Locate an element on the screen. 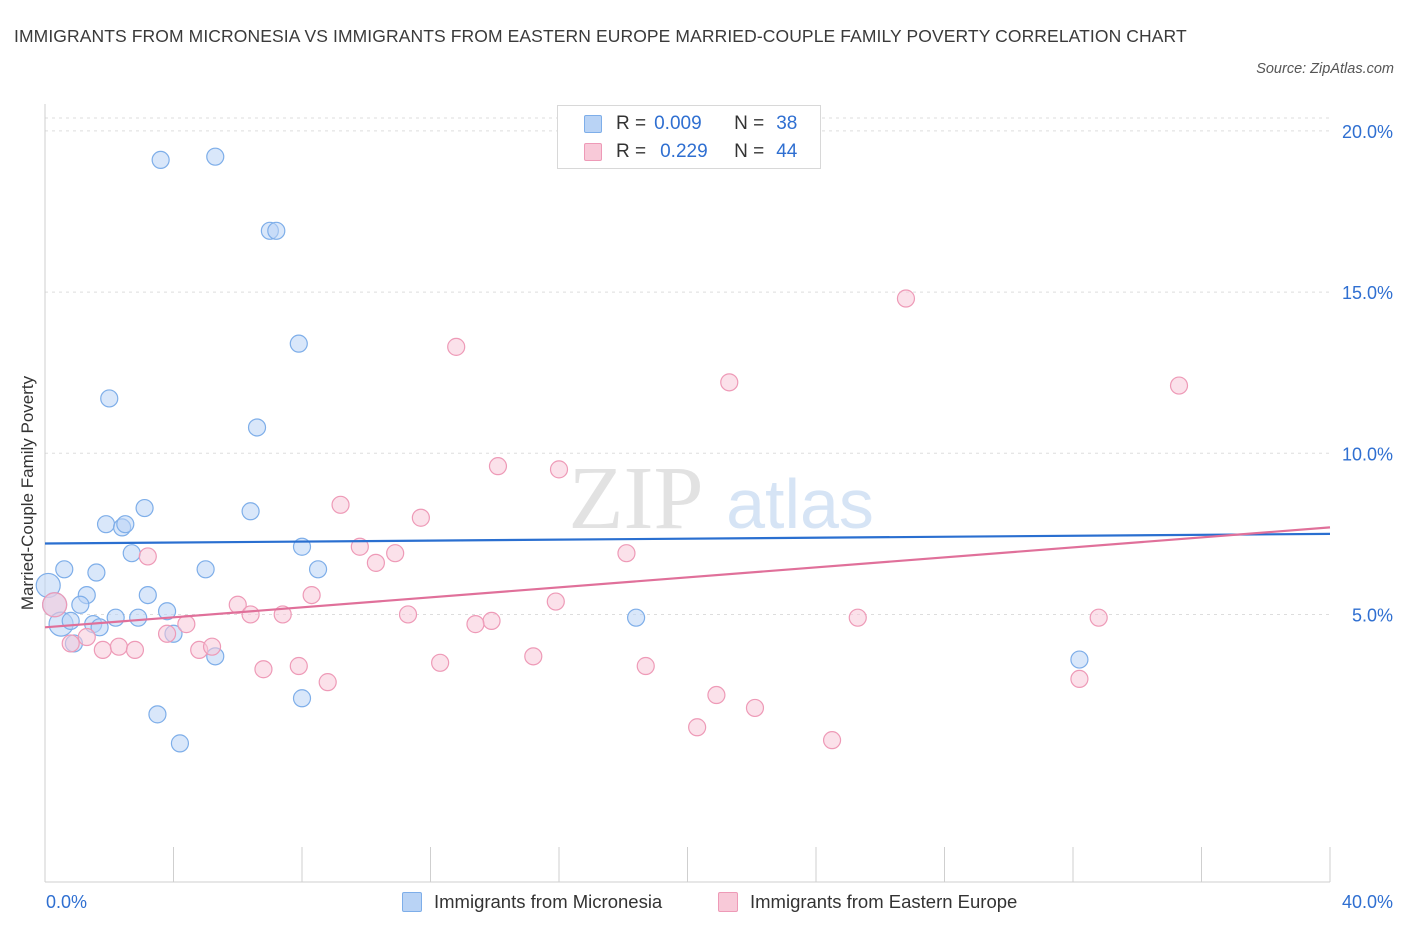 This screenshot has height=930, width=1406. x-tick-label: 0.0% is located at coordinates (66, 902).